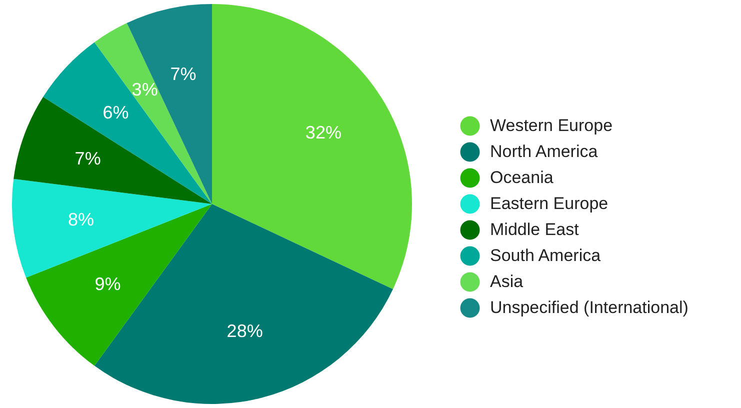 This screenshot has height=408, width=741. I want to click on data-label: 3%, so click(145, 89).